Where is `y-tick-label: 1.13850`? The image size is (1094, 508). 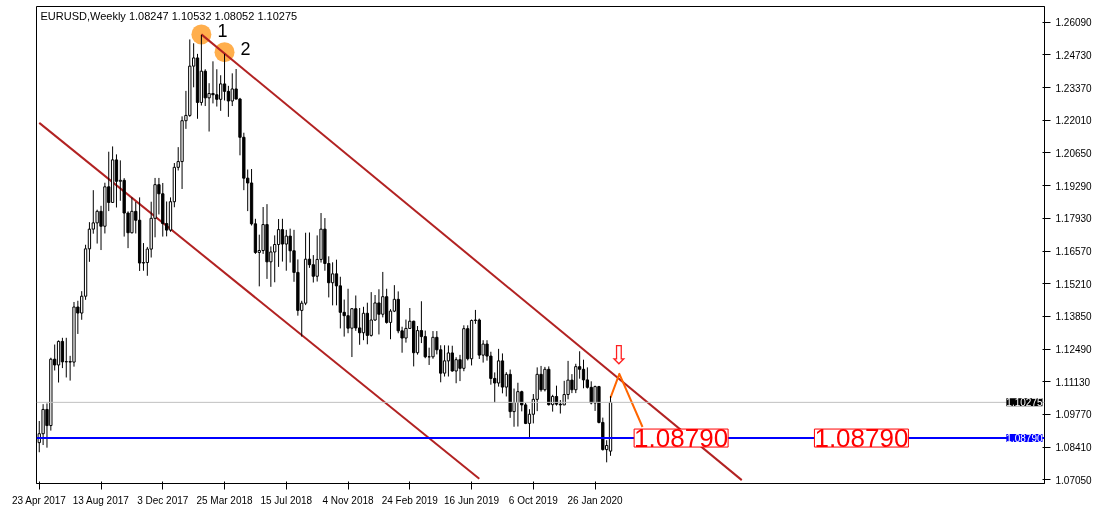
y-tick-label: 1.13850 is located at coordinates (1074, 317).